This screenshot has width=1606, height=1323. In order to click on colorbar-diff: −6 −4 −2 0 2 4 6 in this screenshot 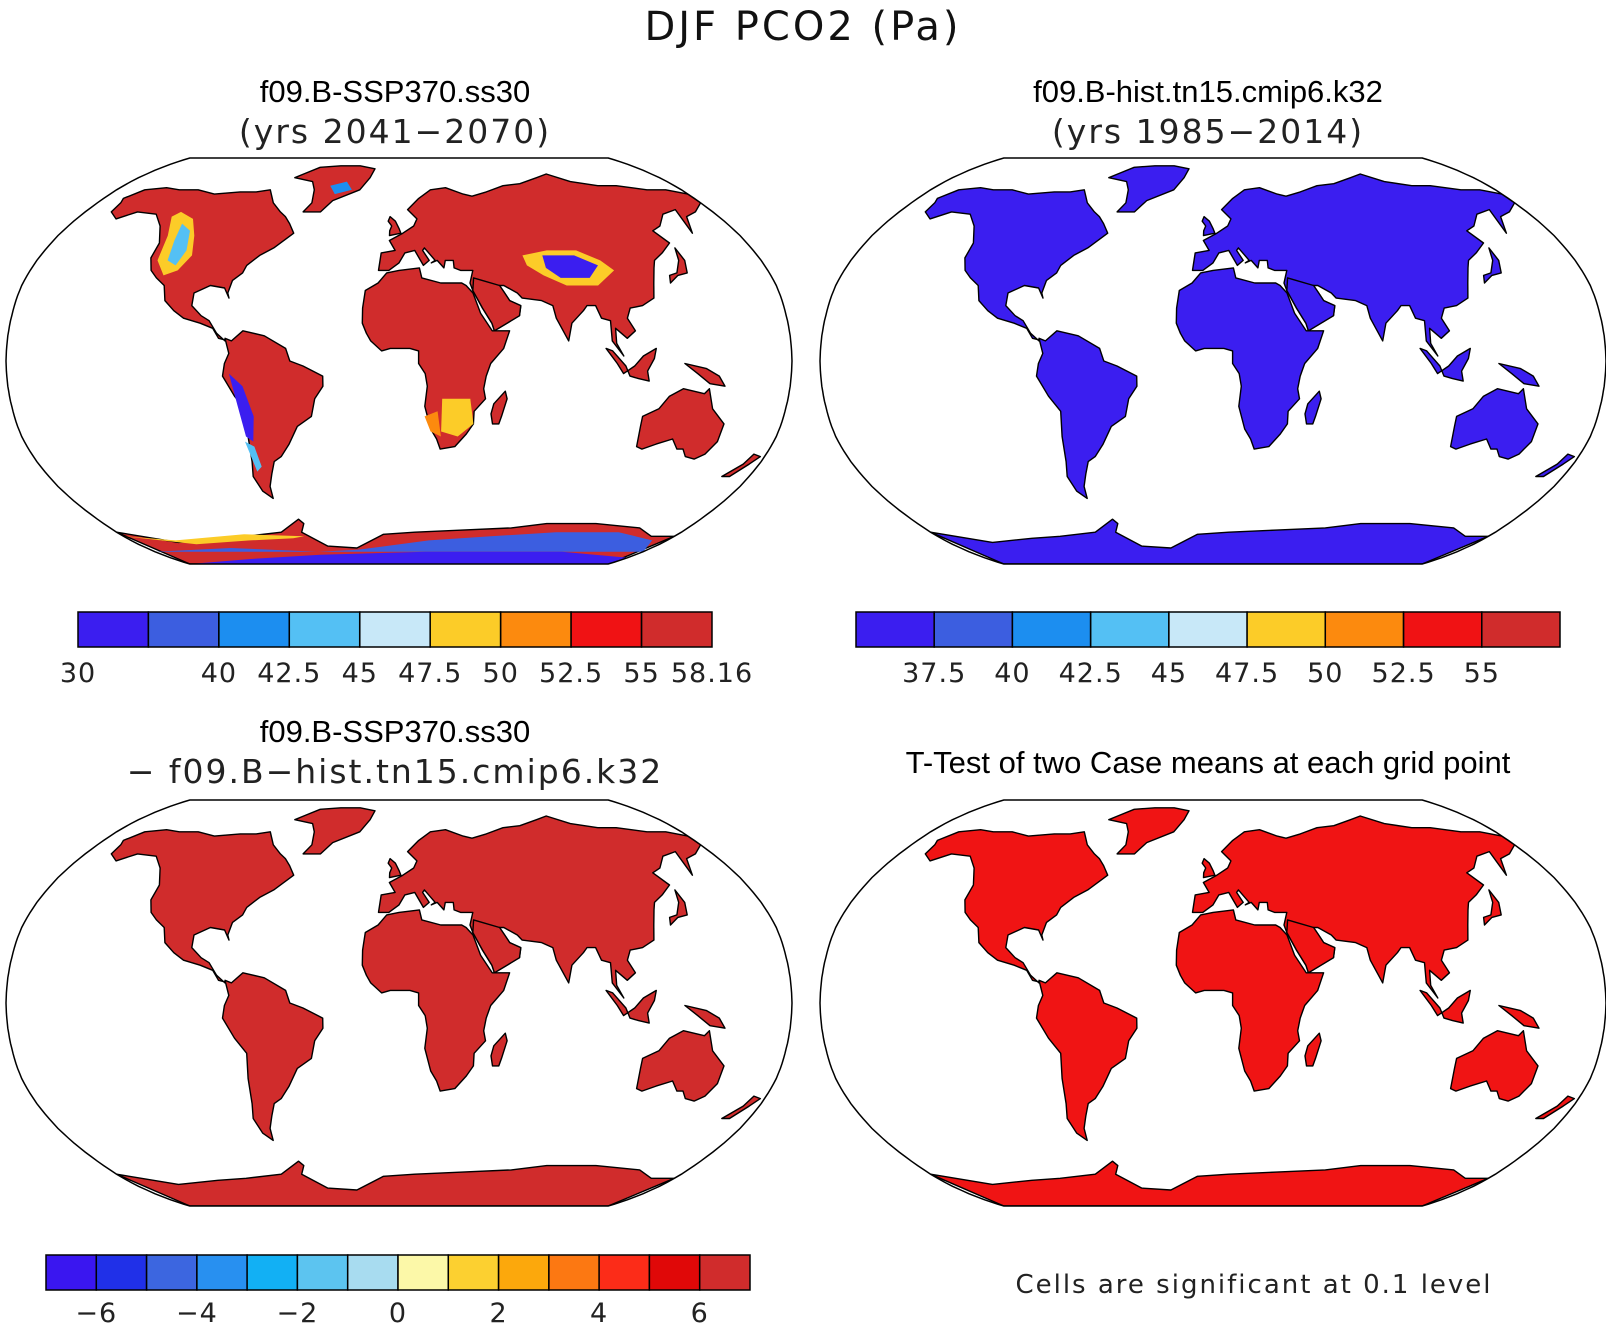, I will do `click(398, 1288)`.